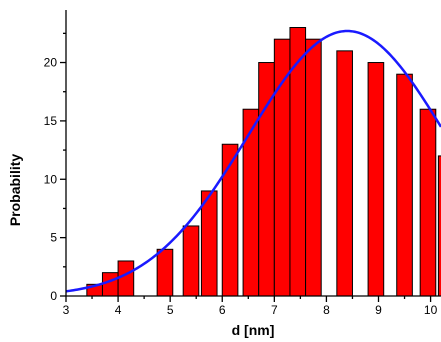  I want to click on y-tick-label-15: 15, so click(51, 121).